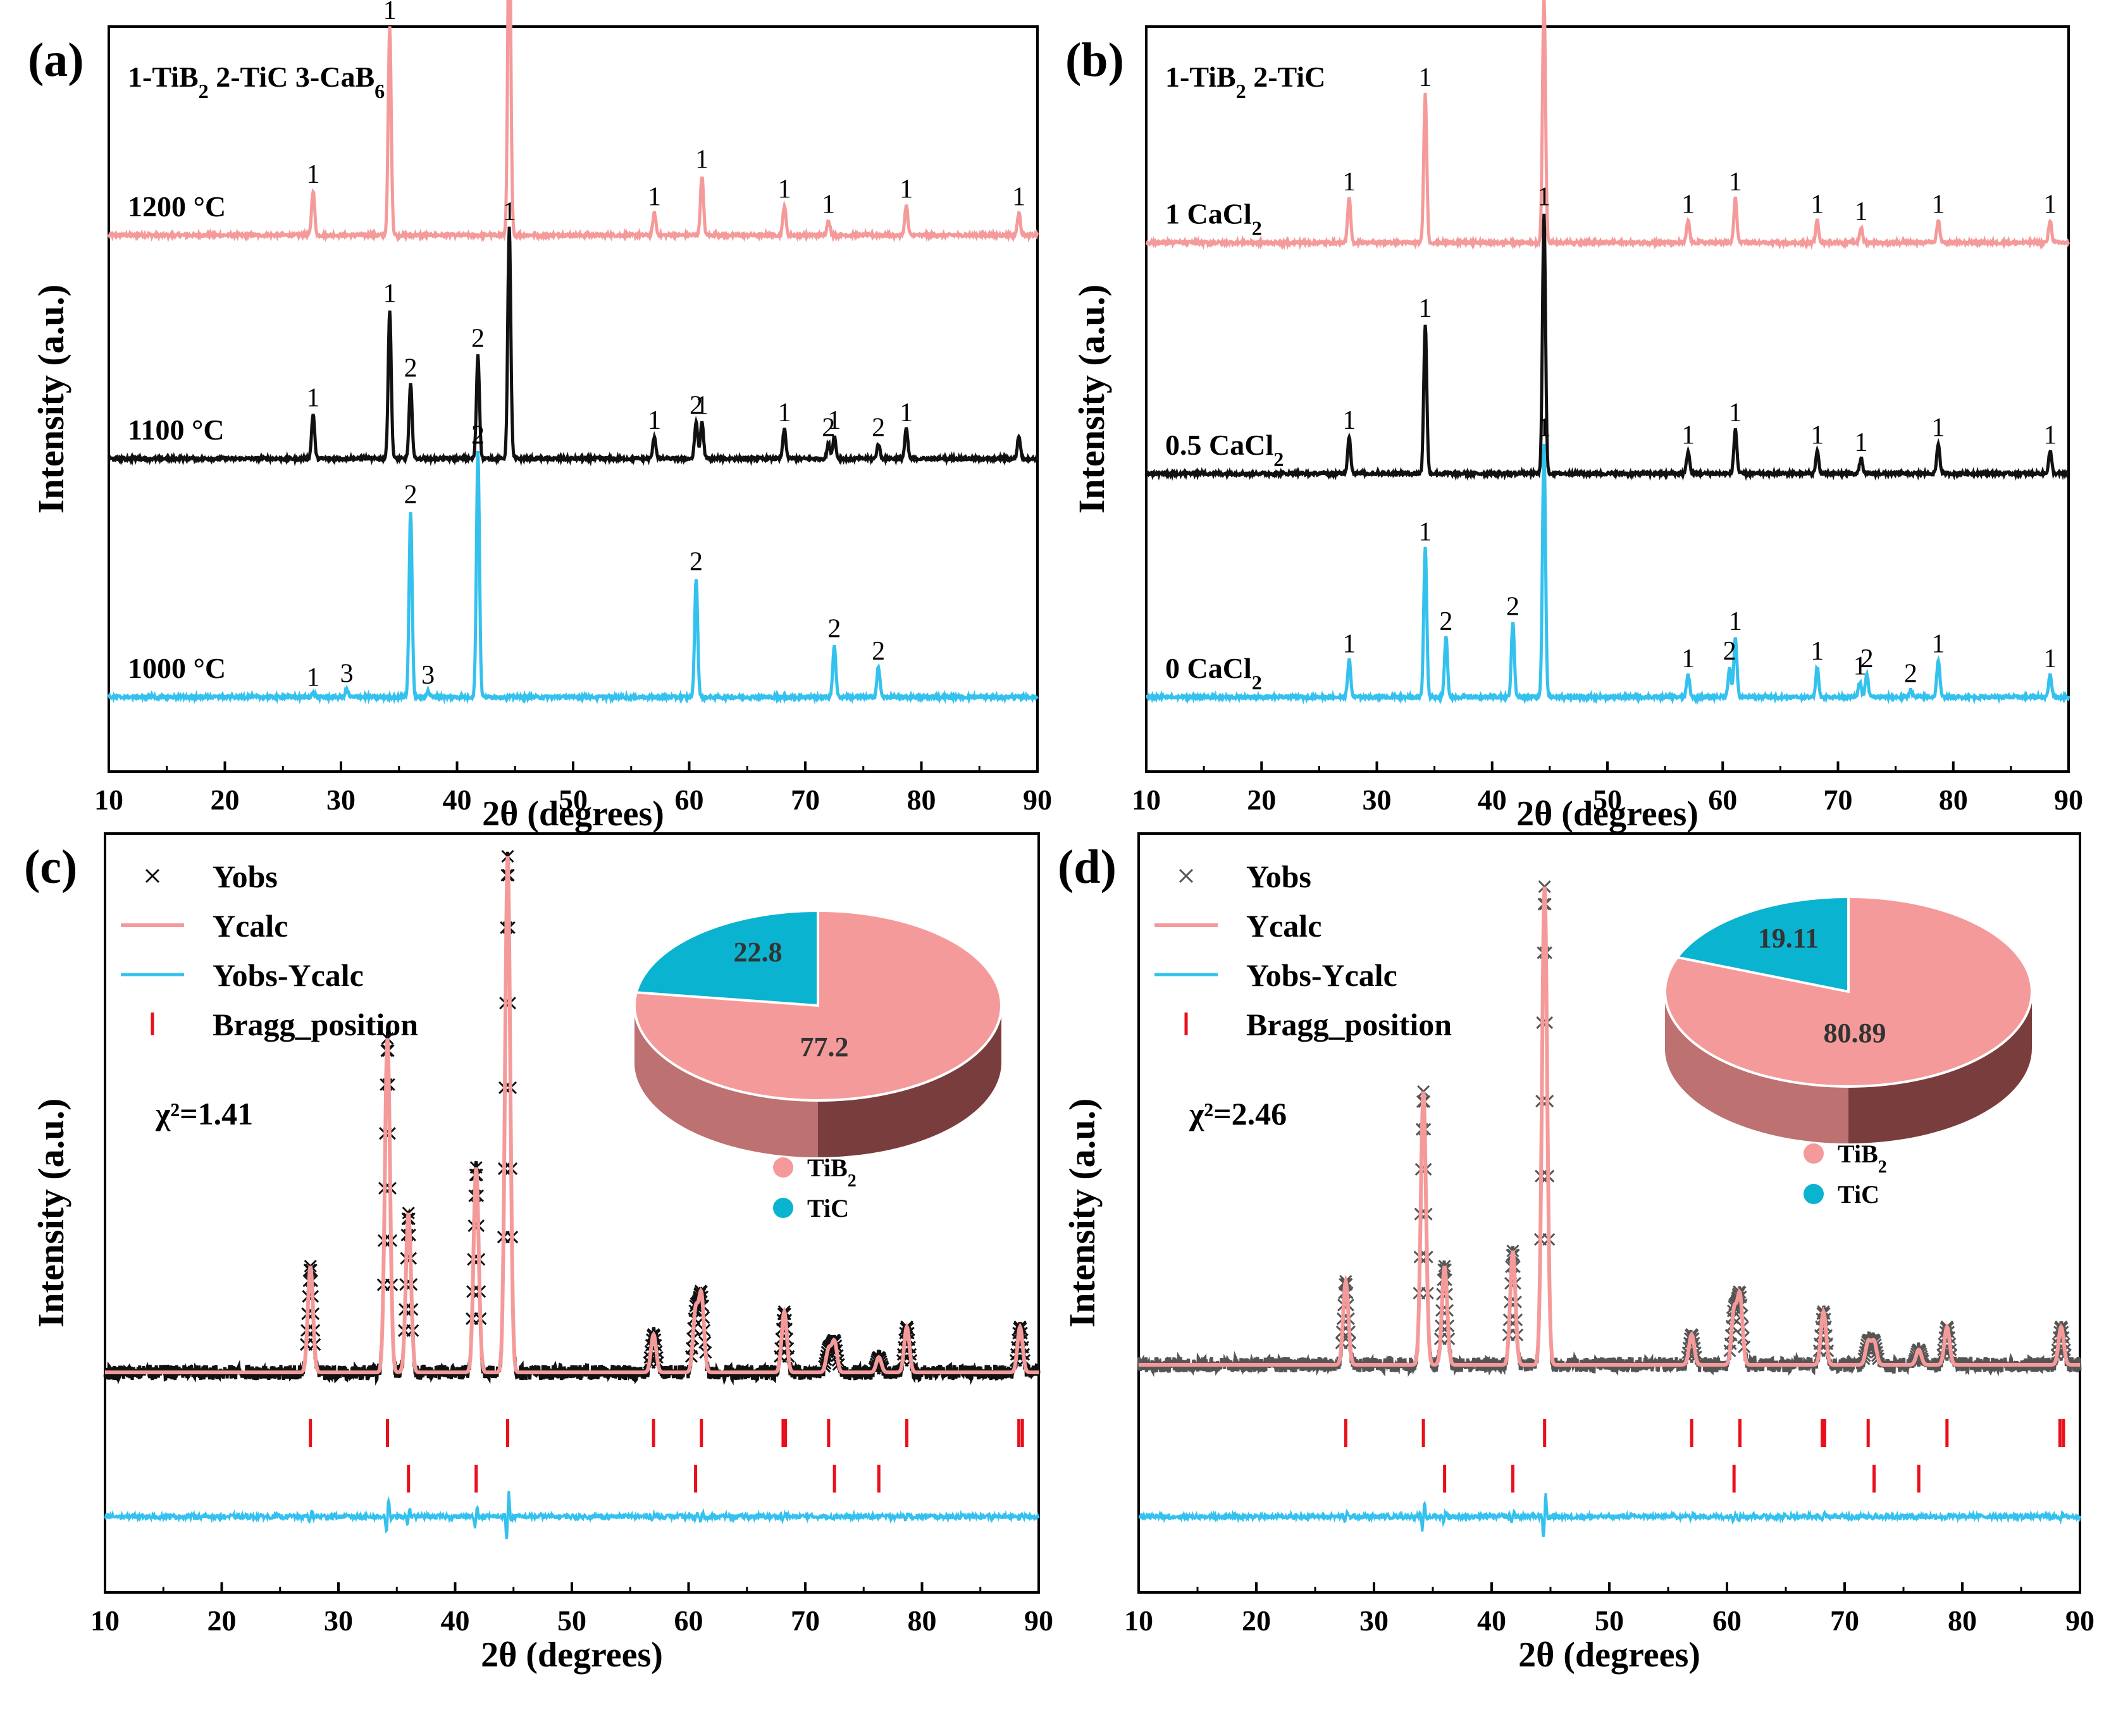  What do you see at coordinates (1283, 926) in the screenshot?
I see `legend-label: Ycalc` at bounding box center [1283, 926].